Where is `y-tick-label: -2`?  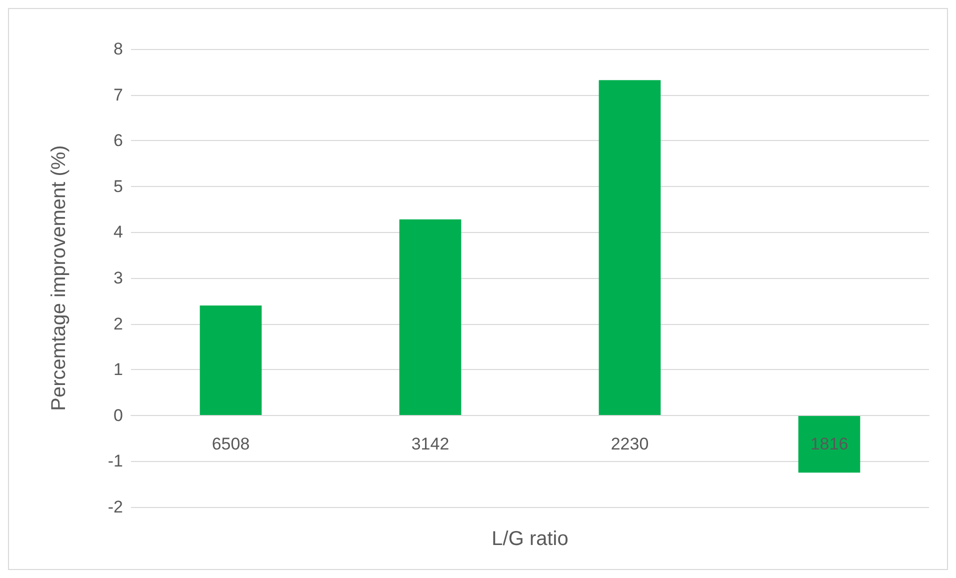 y-tick-label: -2 is located at coordinates (115, 507).